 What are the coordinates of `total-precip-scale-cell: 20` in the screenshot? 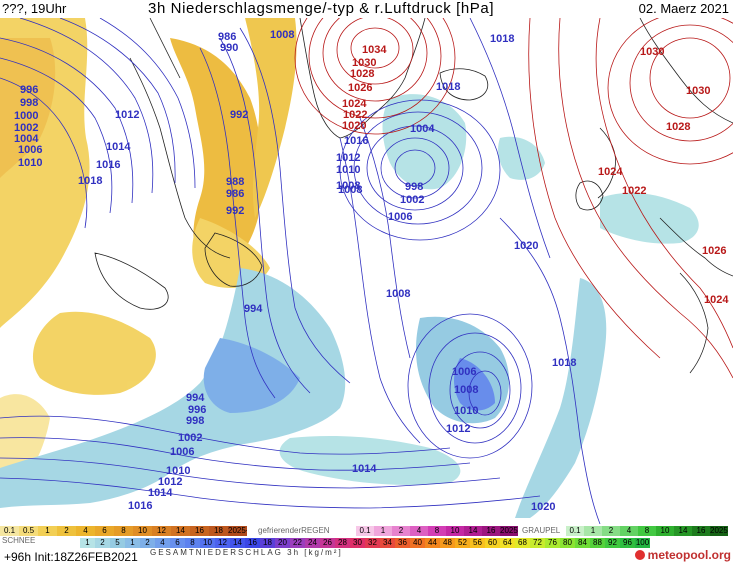 It's located at (282, 543).